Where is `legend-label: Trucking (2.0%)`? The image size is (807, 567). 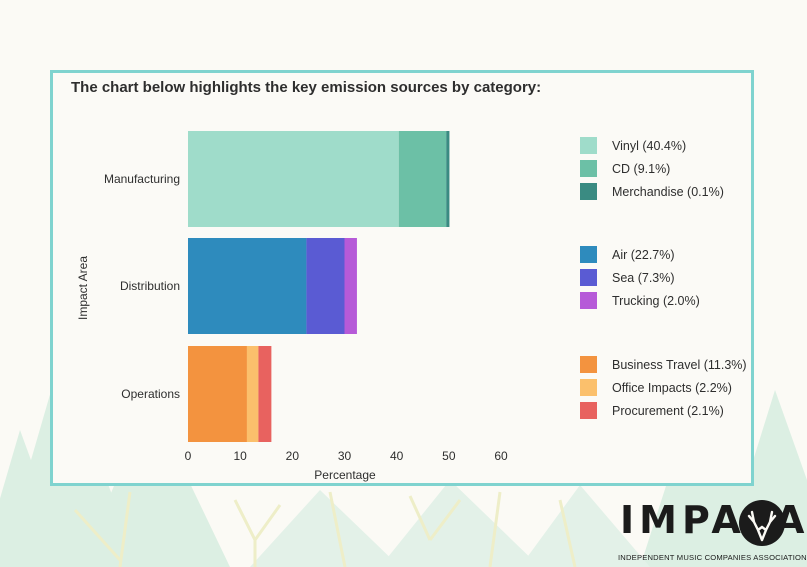 legend-label: Trucking (2.0%) is located at coordinates (656, 301).